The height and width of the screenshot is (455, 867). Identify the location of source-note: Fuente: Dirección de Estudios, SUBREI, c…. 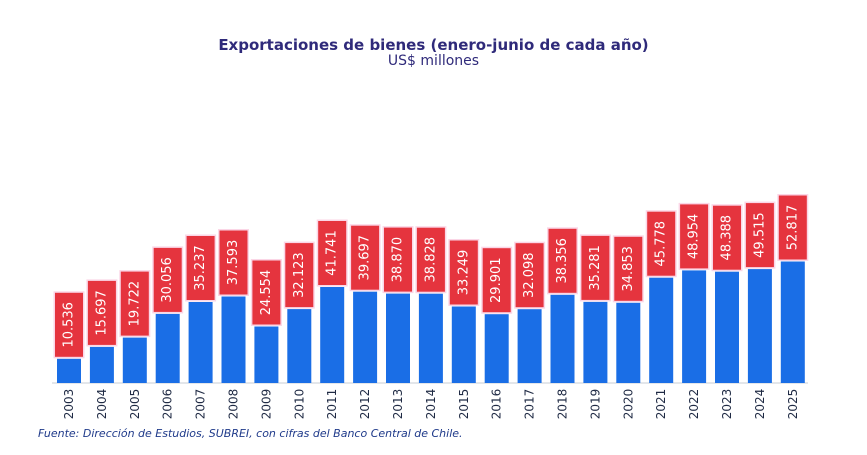
(250, 433).